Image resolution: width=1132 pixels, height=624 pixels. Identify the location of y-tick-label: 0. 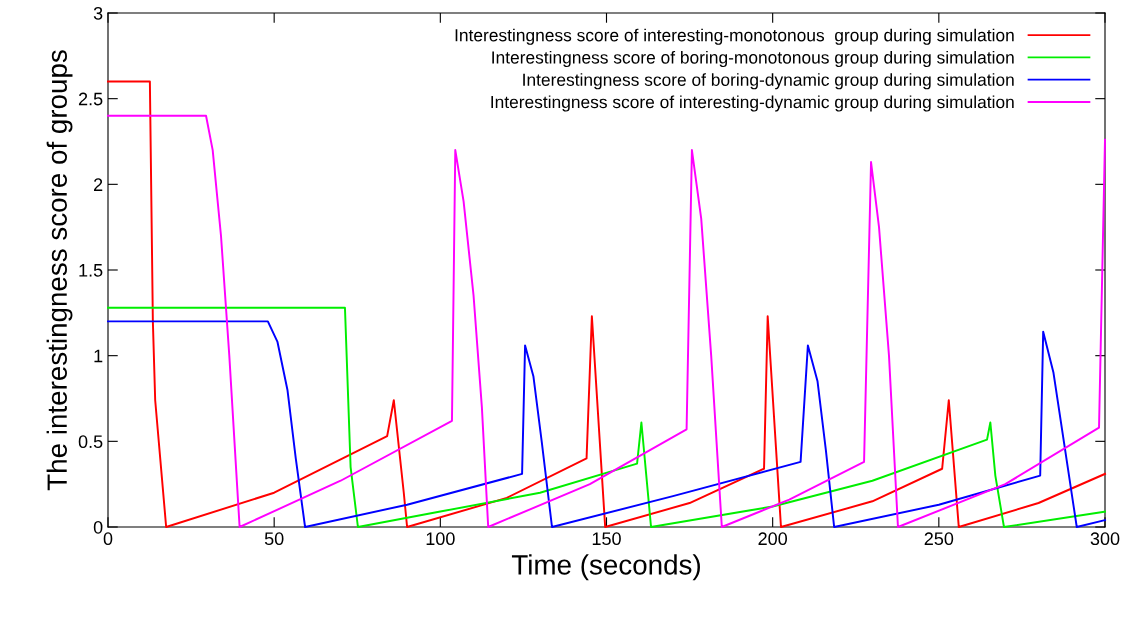
(98, 527).